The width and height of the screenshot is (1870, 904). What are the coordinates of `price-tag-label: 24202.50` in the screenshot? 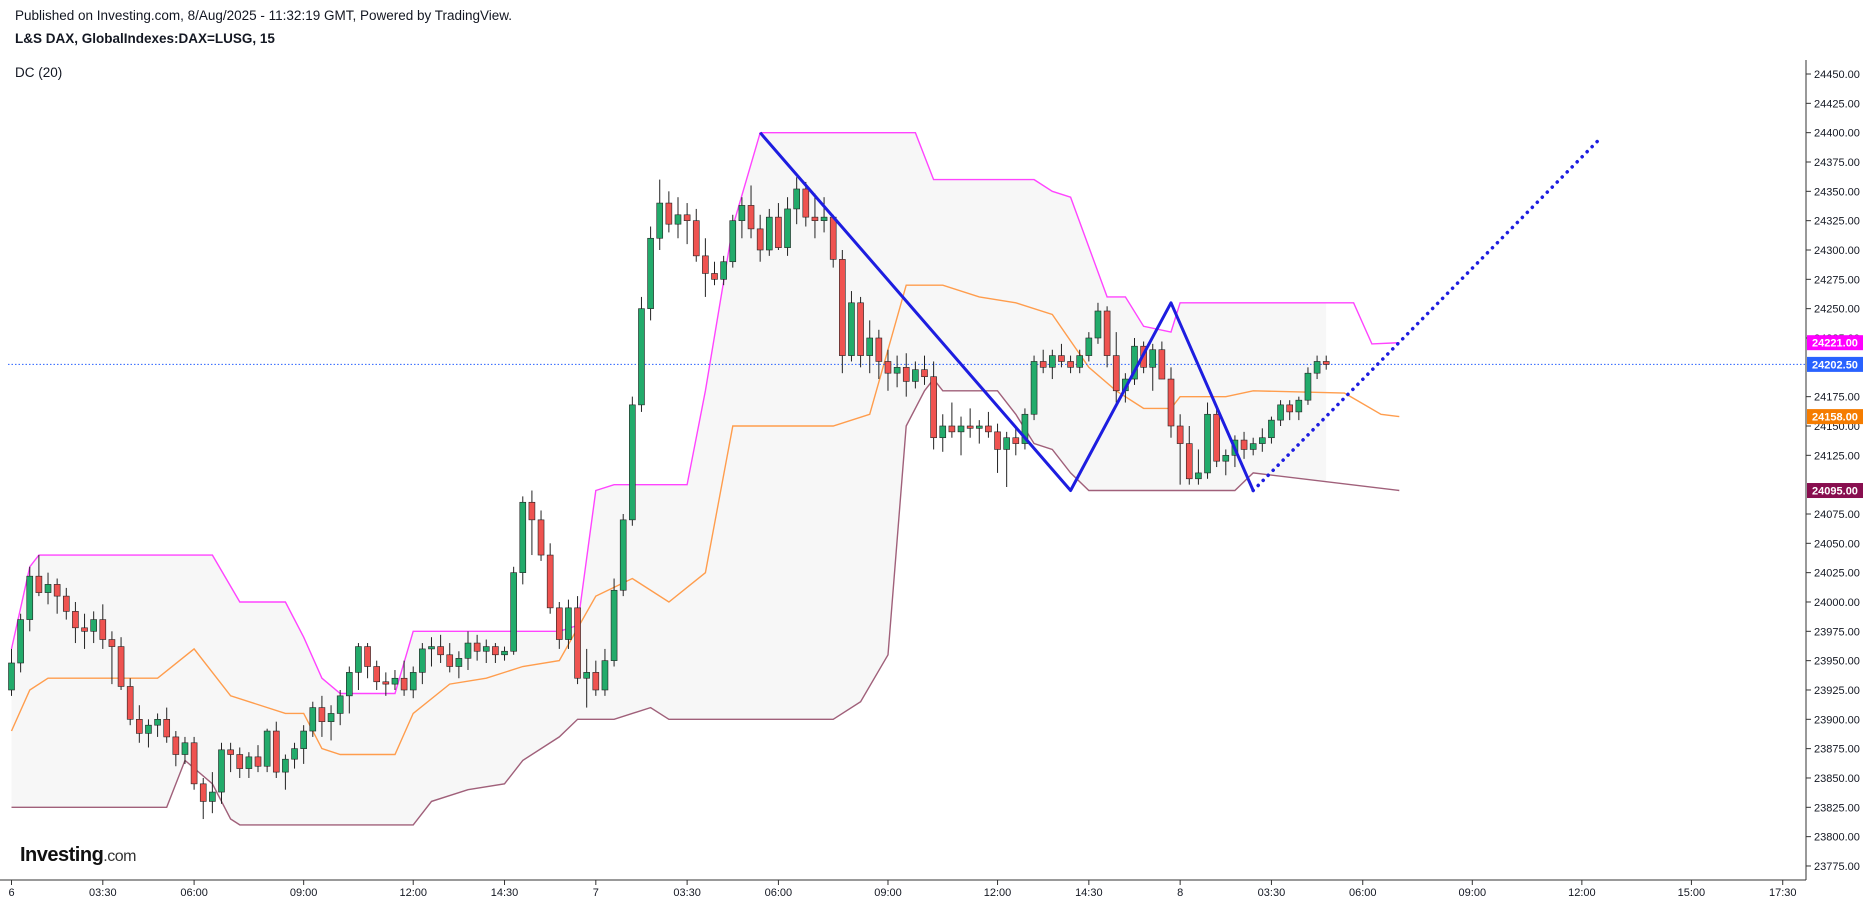 It's located at (1835, 365).